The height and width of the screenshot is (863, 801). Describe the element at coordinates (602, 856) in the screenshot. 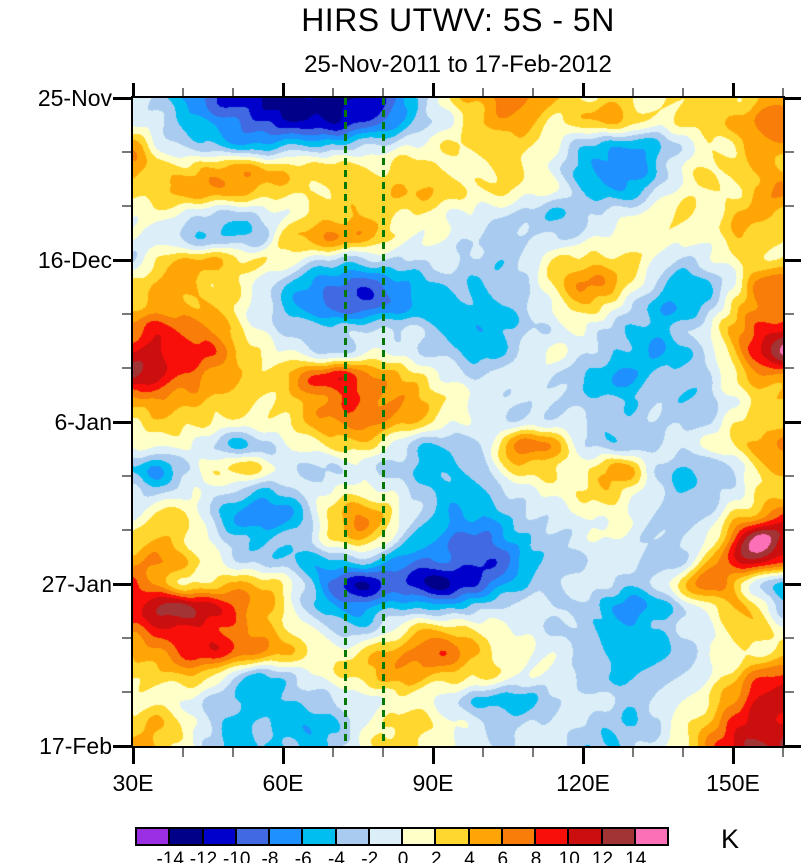

I see `colorbar-tick-label: 12` at that location.